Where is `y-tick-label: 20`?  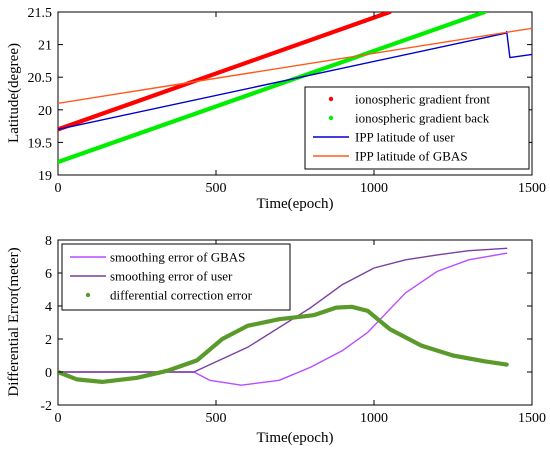
y-tick-label: 20 is located at coordinates (45, 111).